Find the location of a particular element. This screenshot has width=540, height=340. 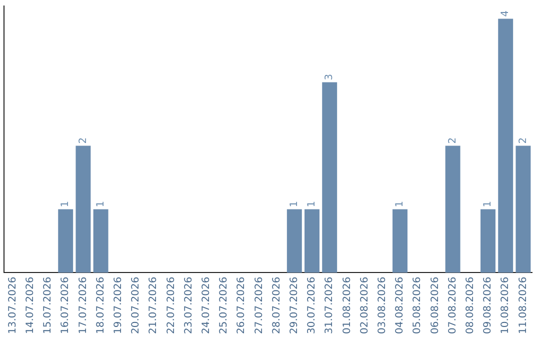

x-tick-label: 25.07.2026 is located at coordinates (224, 305).